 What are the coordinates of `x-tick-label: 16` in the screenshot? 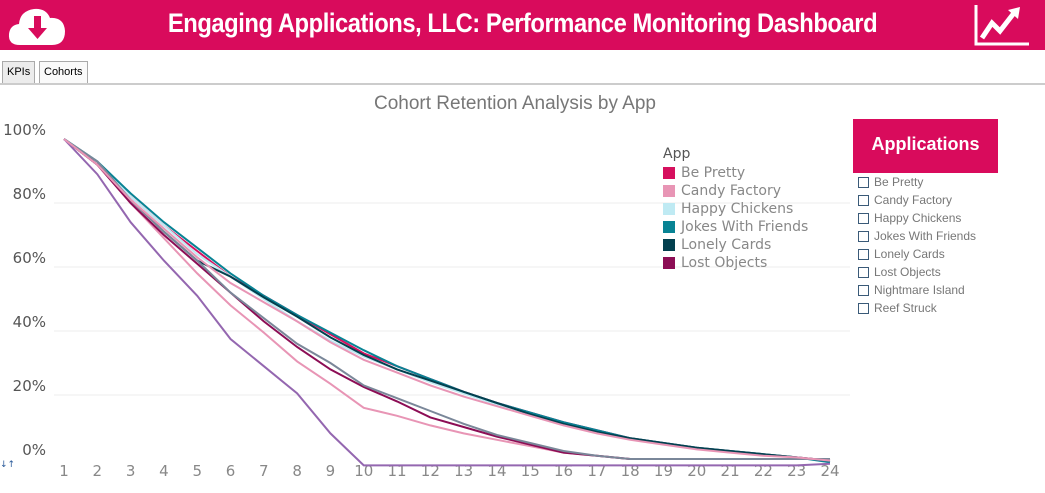 It's located at (563, 471).